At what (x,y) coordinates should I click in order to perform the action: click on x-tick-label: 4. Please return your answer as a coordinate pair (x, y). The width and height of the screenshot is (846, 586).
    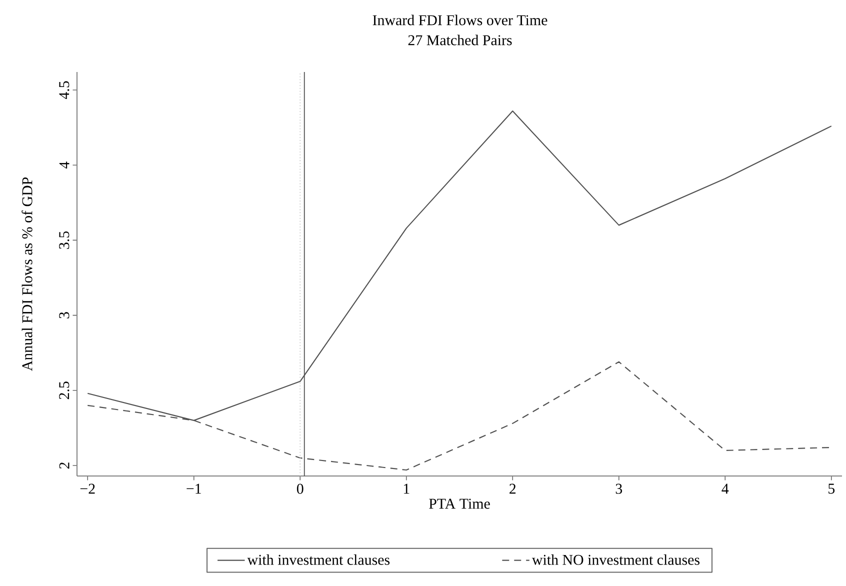
    Looking at the image, I should click on (725, 489).